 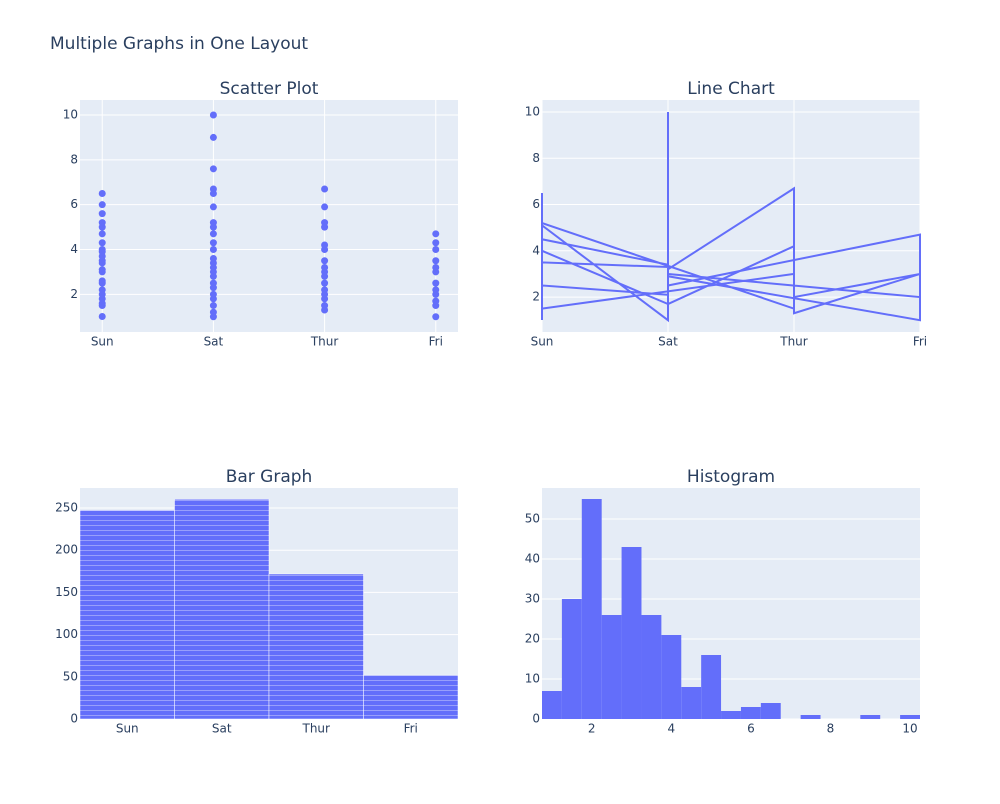 I want to click on x-tick-label: 2, so click(x=592, y=729).